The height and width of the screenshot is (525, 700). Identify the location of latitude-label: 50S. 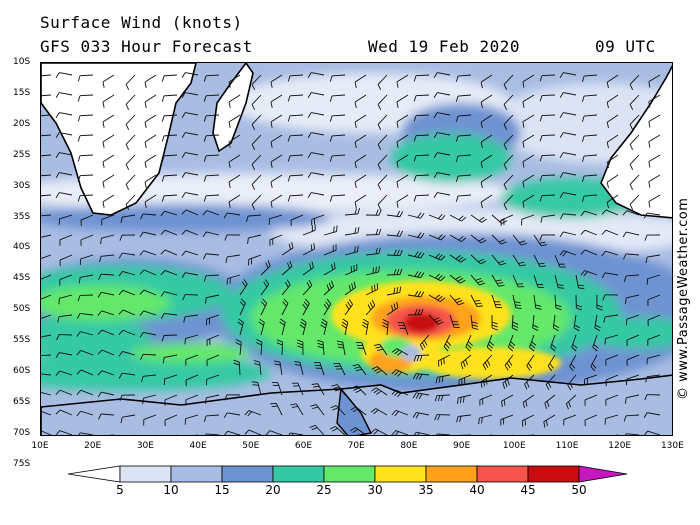
(22, 309).